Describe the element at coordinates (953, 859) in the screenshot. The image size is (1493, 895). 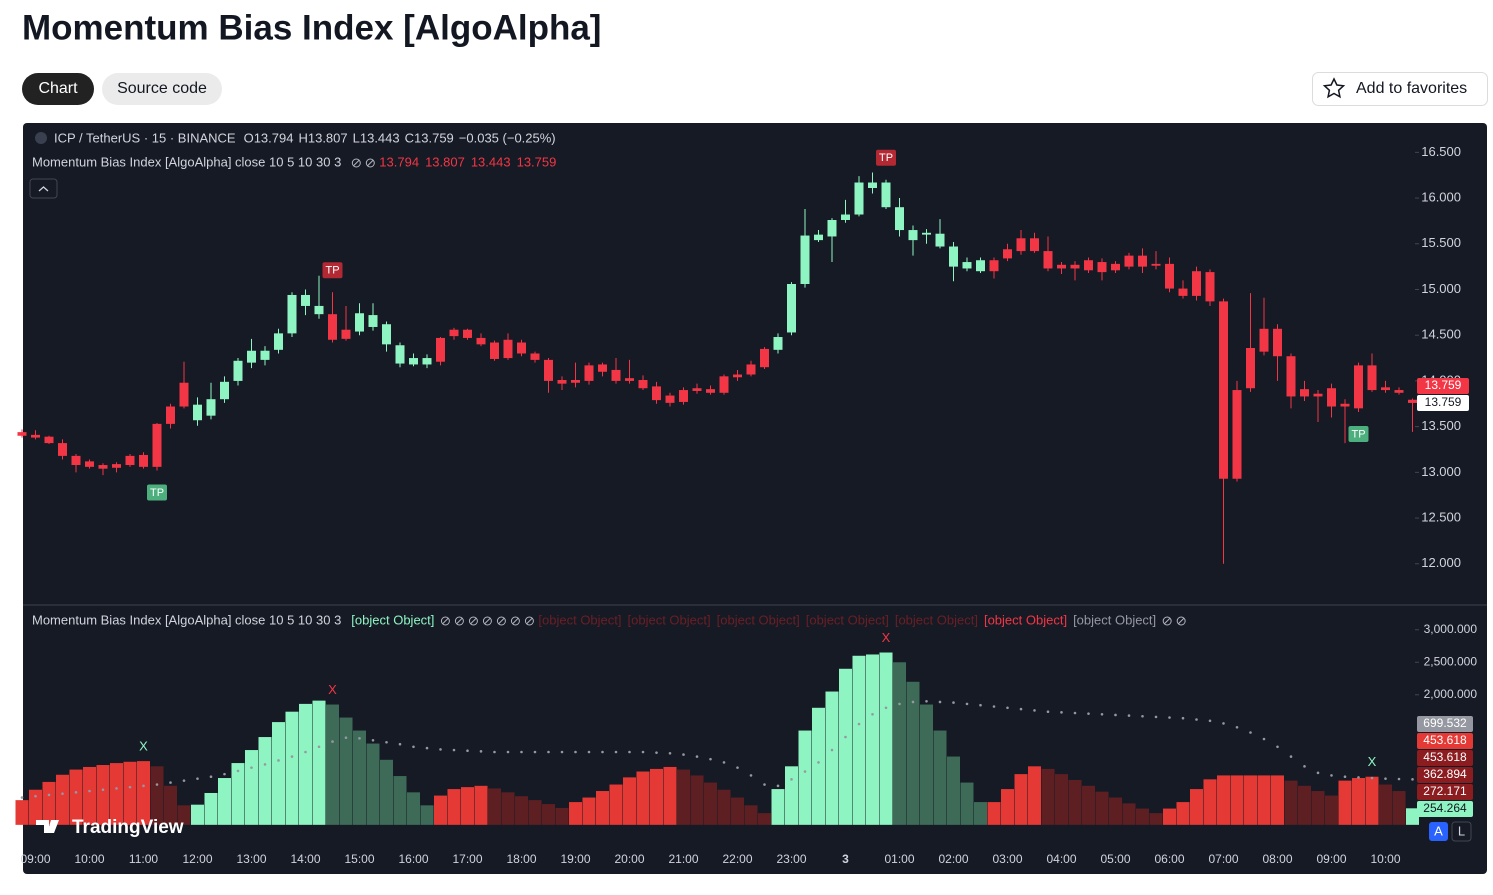
I see `x-tick-label: 02:00` at that location.